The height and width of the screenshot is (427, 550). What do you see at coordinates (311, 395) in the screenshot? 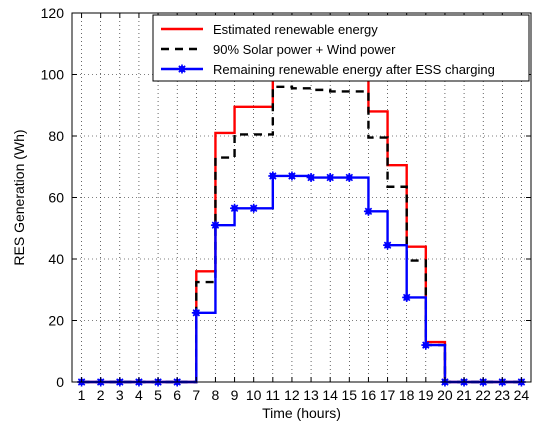
I see `x-tick-label: 13` at bounding box center [311, 395].